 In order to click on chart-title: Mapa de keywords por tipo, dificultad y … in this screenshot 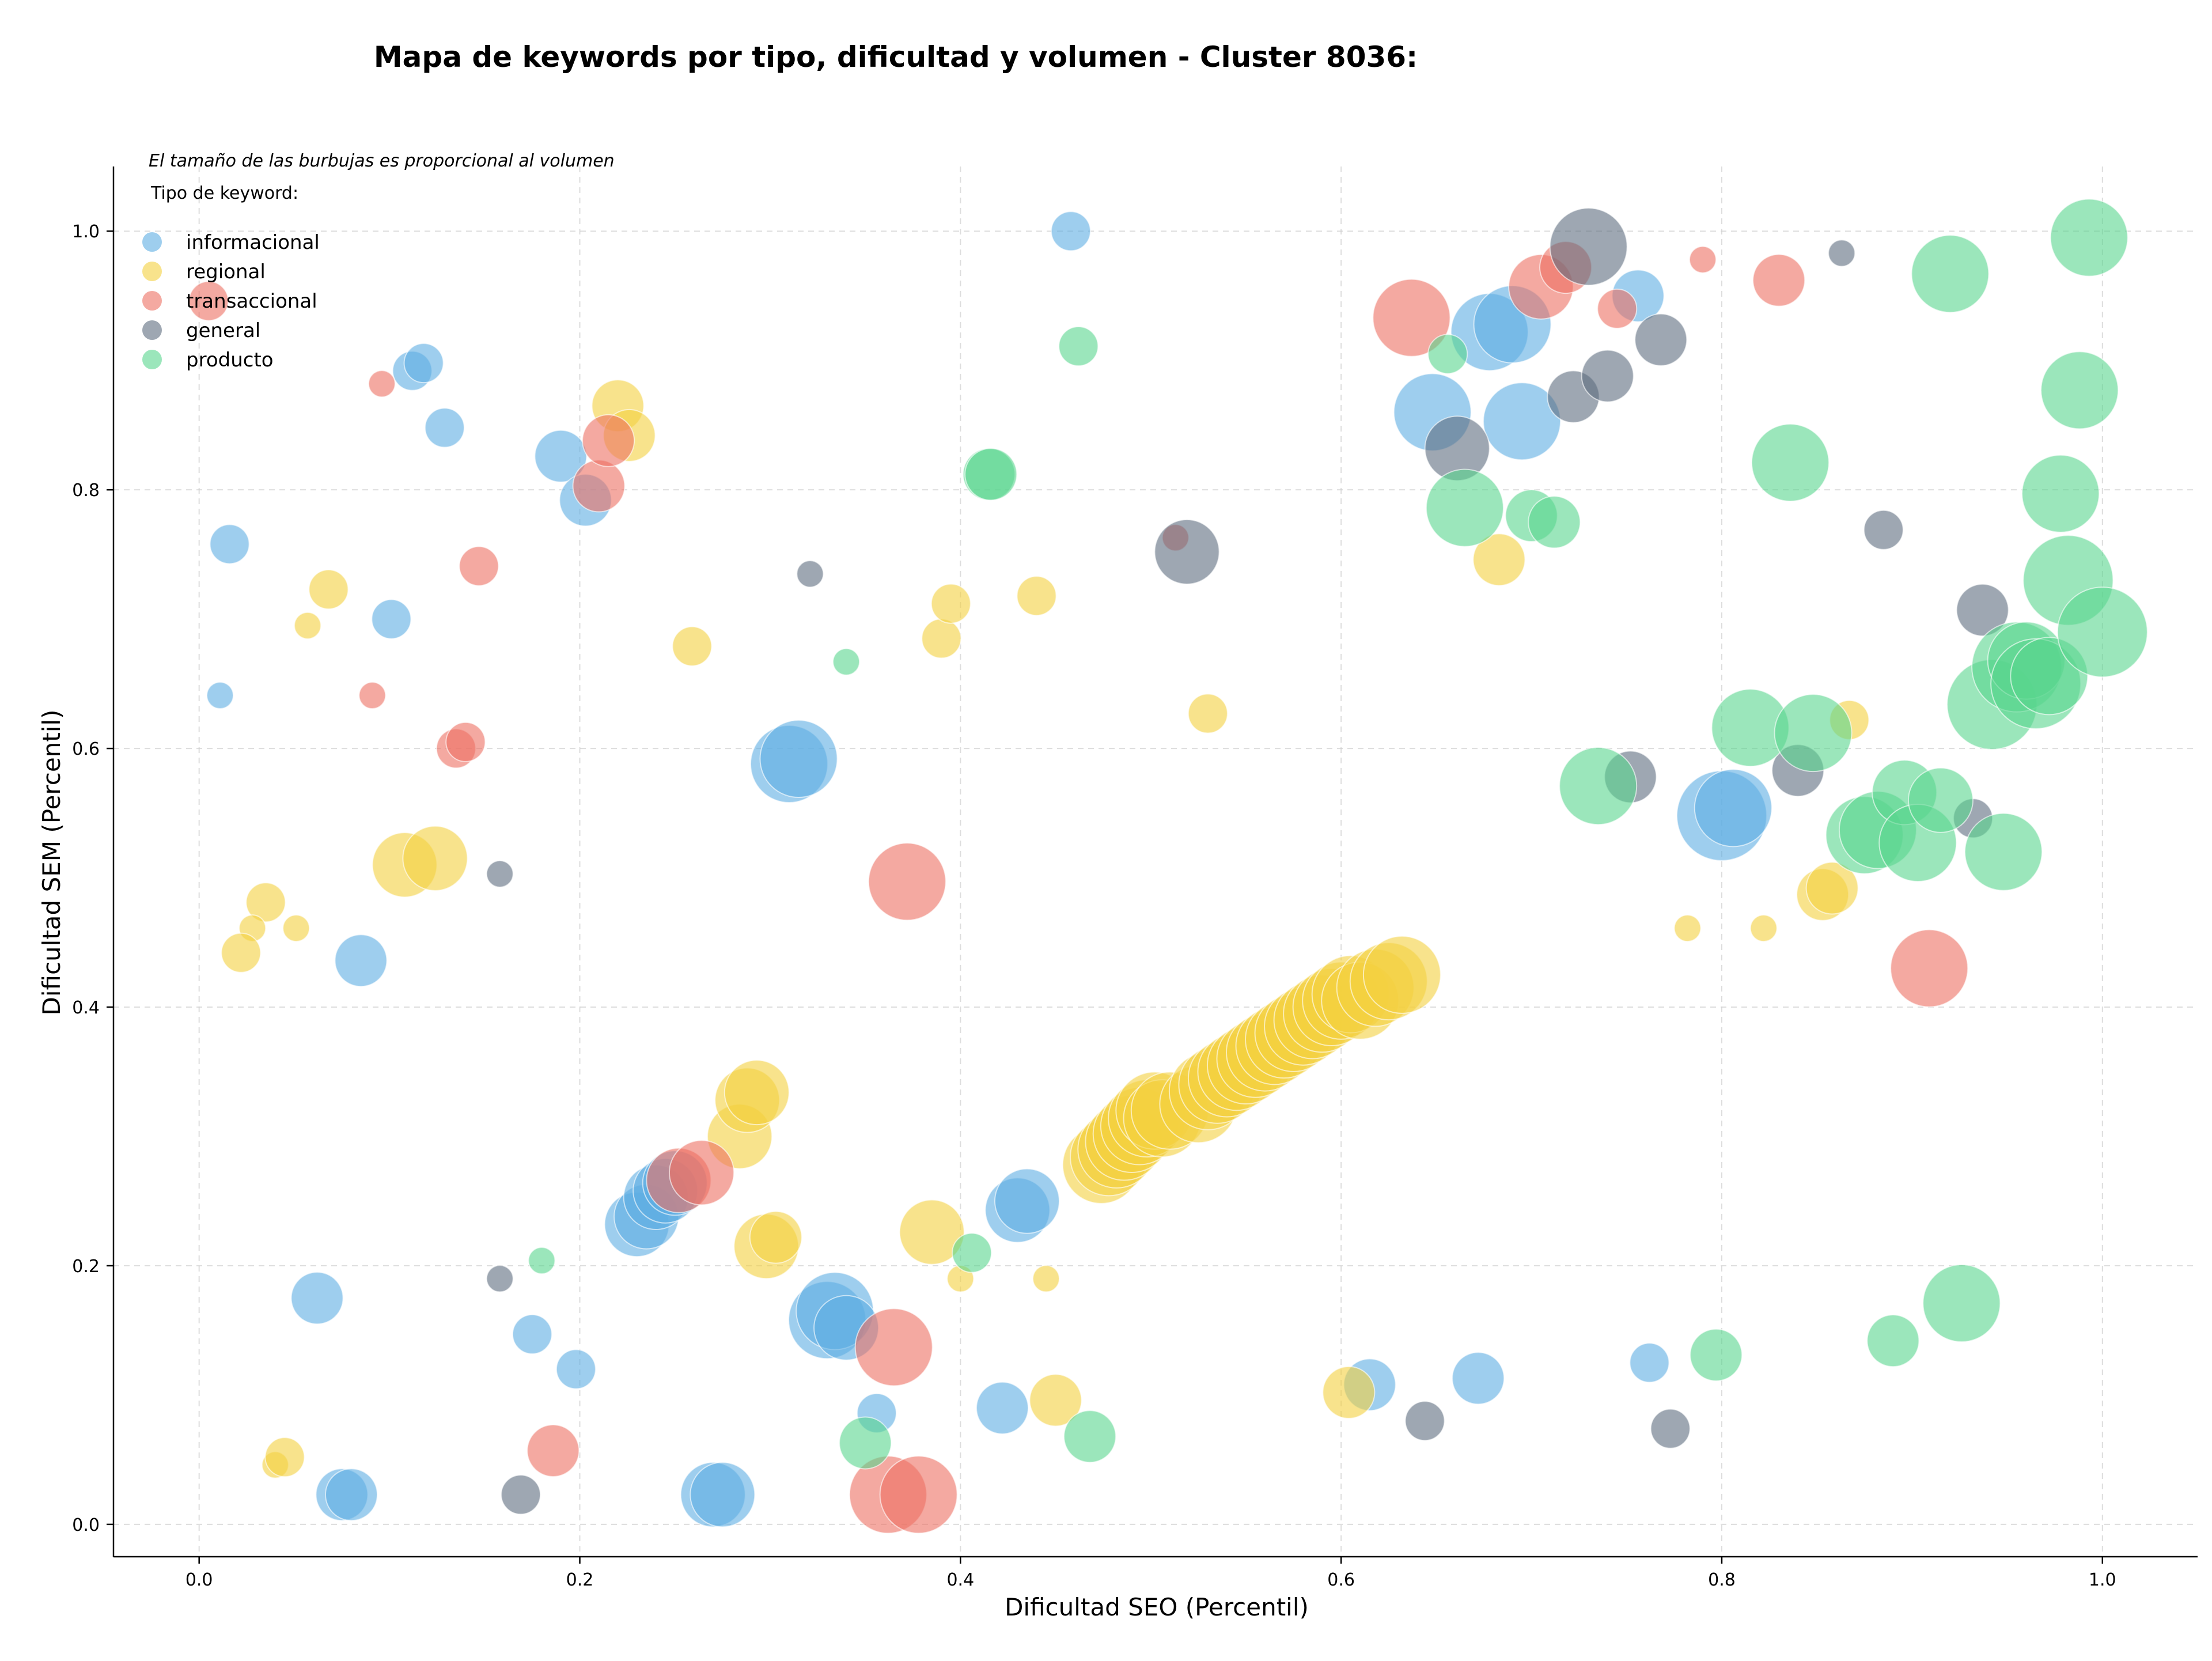, I will do `click(896, 57)`.